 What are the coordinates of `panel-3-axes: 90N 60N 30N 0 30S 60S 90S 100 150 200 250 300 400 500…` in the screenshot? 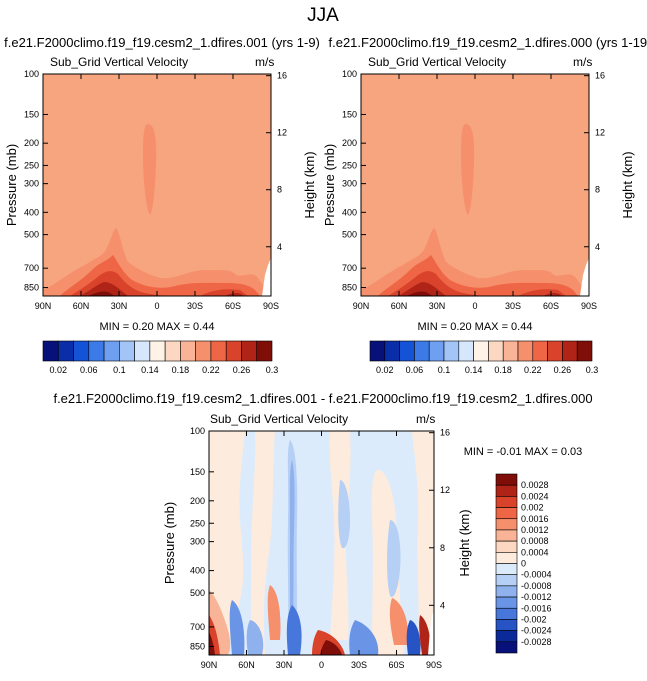 It's located at (320, 548).